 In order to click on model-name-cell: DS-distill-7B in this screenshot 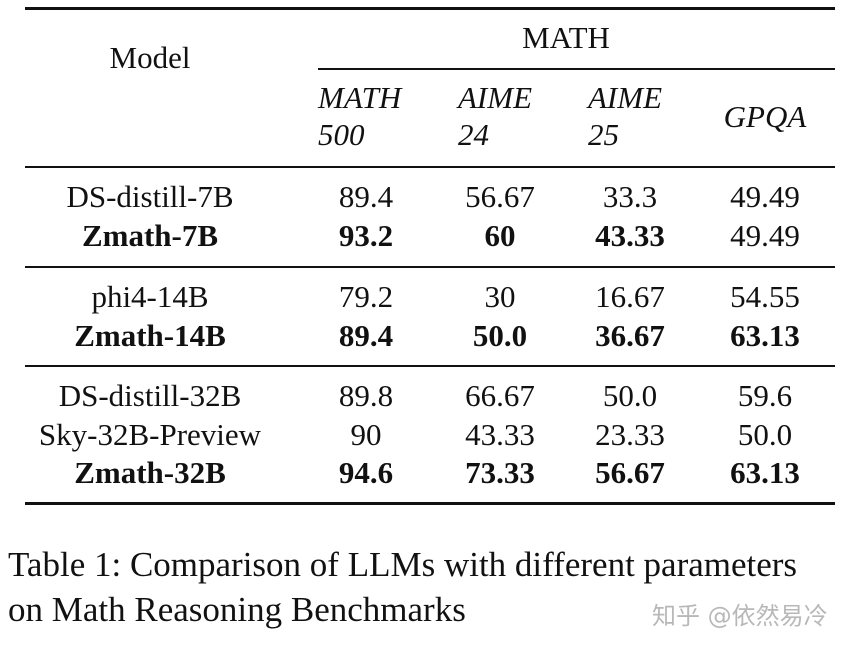, I will do `click(150, 196)`.